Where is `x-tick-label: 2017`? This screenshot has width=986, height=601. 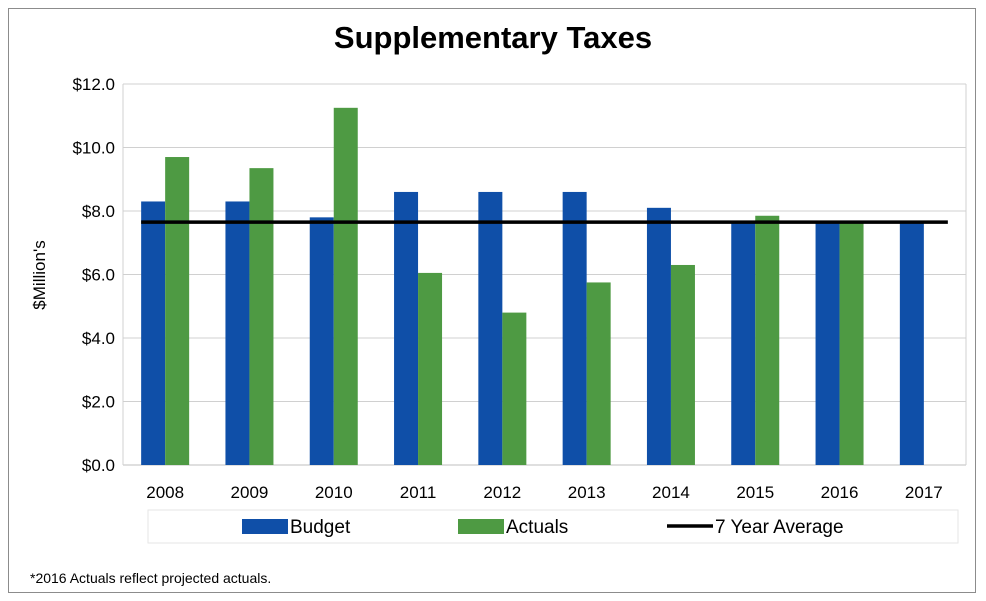
x-tick-label: 2017 is located at coordinates (924, 492).